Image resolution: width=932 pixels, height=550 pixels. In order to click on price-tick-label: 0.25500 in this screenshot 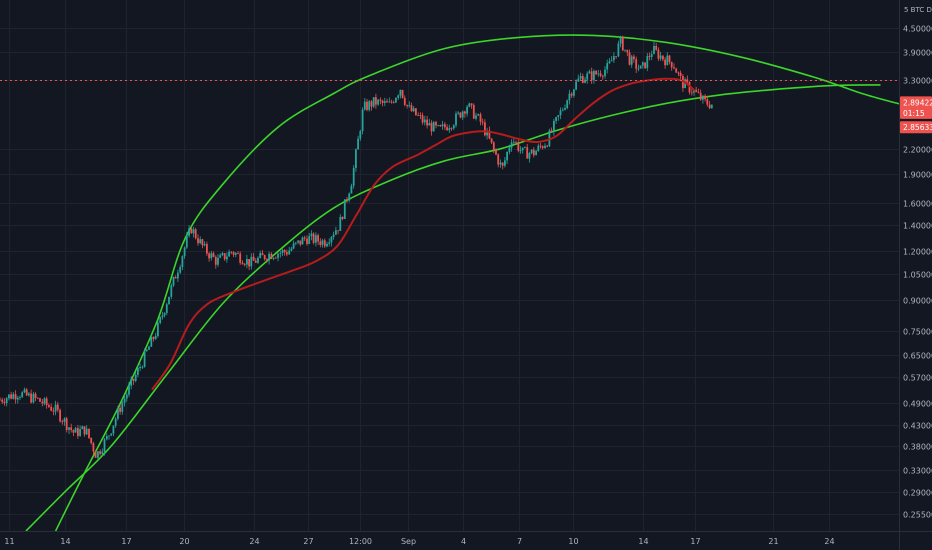, I will do `click(917, 515)`.